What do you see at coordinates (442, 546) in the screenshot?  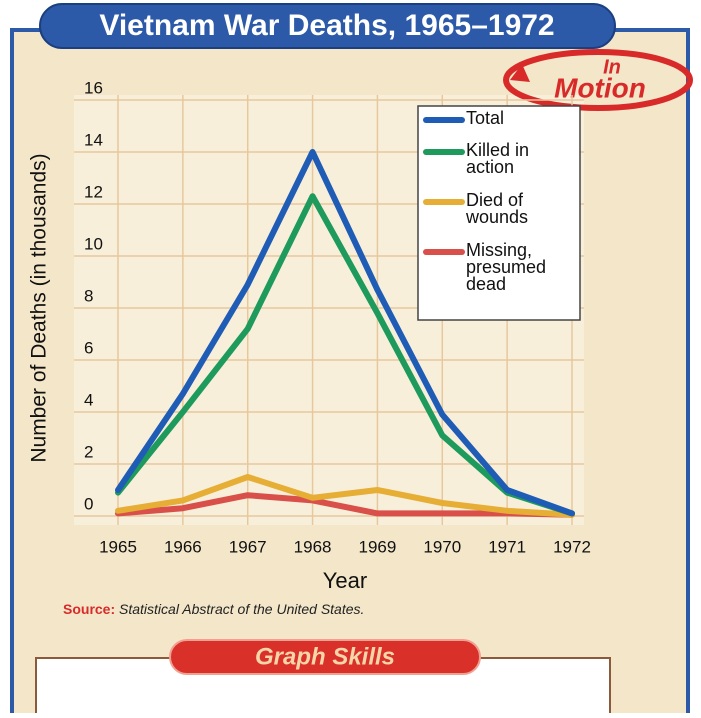 I see `x-tick-label: 1970` at bounding box center [442, 546].